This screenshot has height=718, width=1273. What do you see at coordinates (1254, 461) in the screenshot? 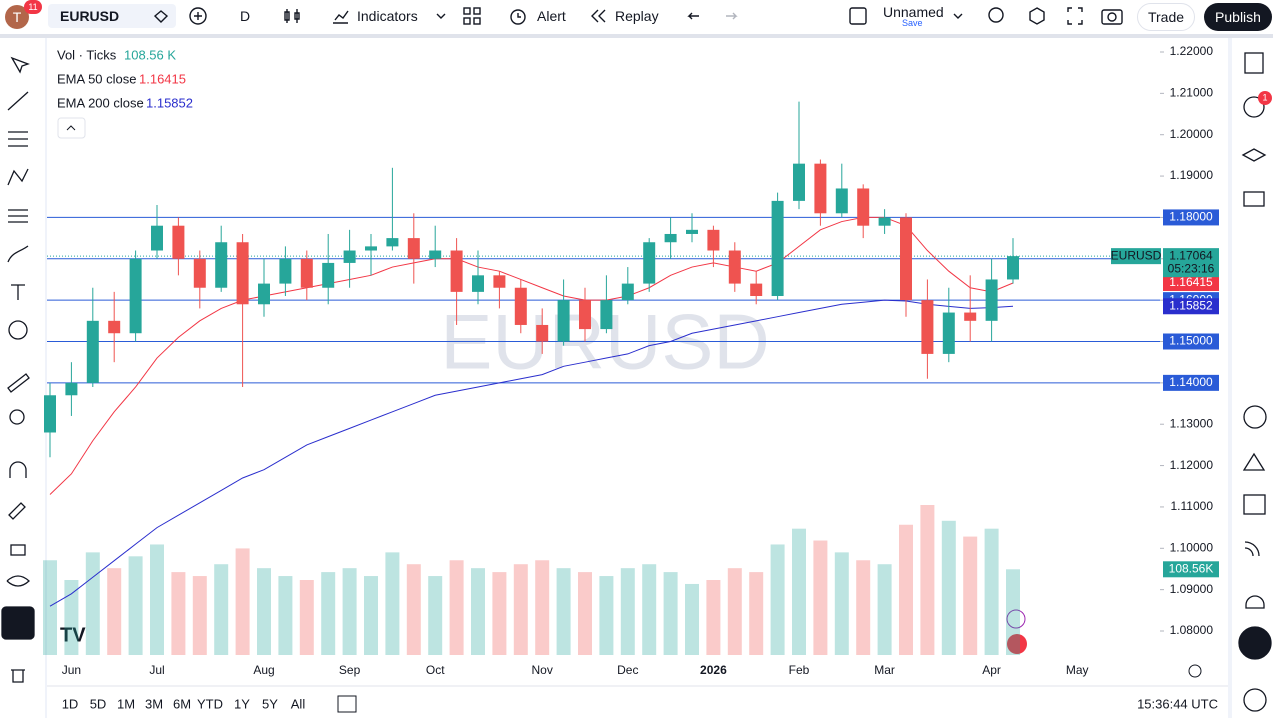
I see `ideas-icon` at bounding box center [1254, 461].